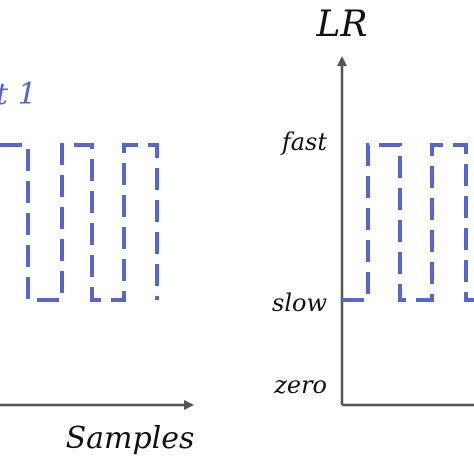 The width and height of the screenshot is (474, 474). What do you see at coordinates (408, 222) in the screenshot?
I see `lr-wave` at bounding box center [408, 222].